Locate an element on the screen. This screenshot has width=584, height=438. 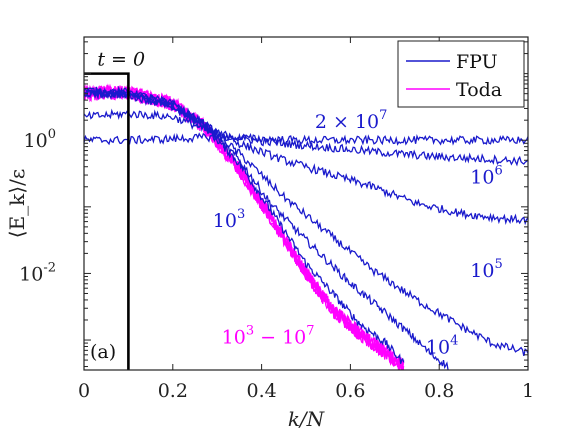
x-tick-label: 1 is located at coordinates (528, 391).